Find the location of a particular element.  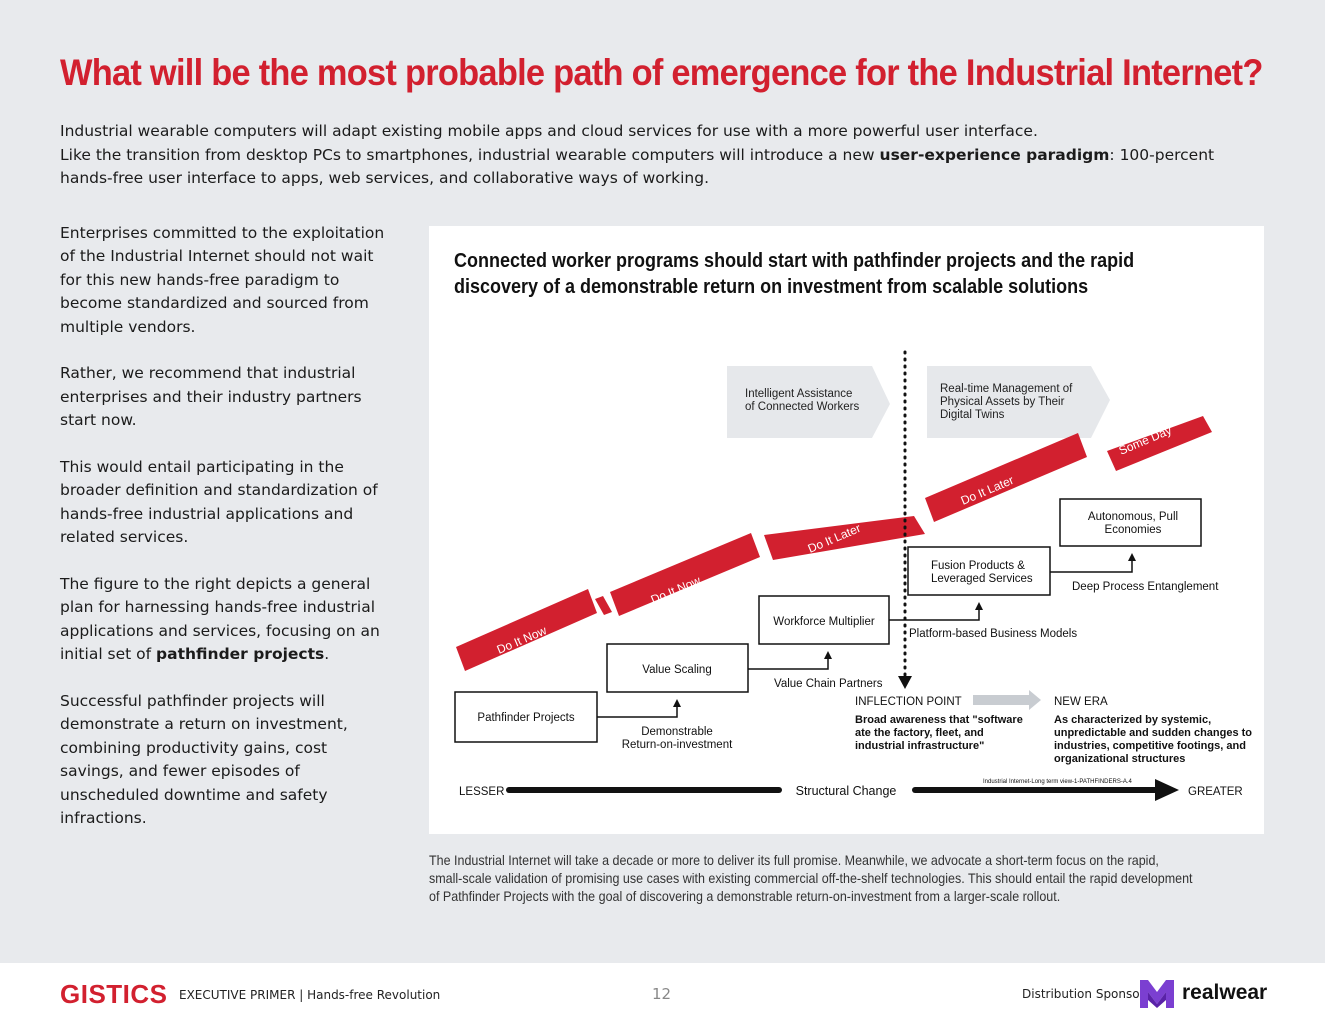

page-number: 12 is located at coordinates (662, 994).